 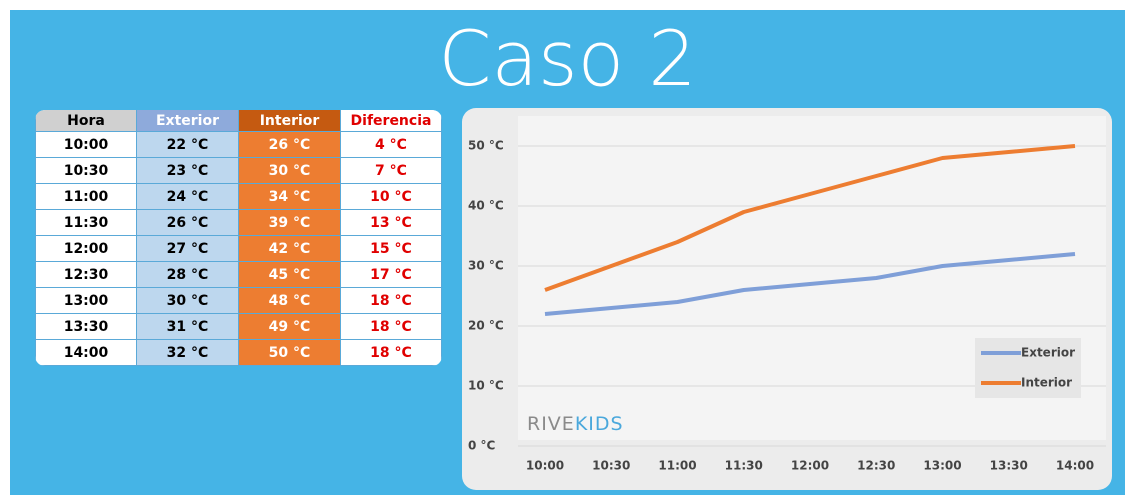 I want to click on legend-label: Interior, so click(x=1046, y=383).